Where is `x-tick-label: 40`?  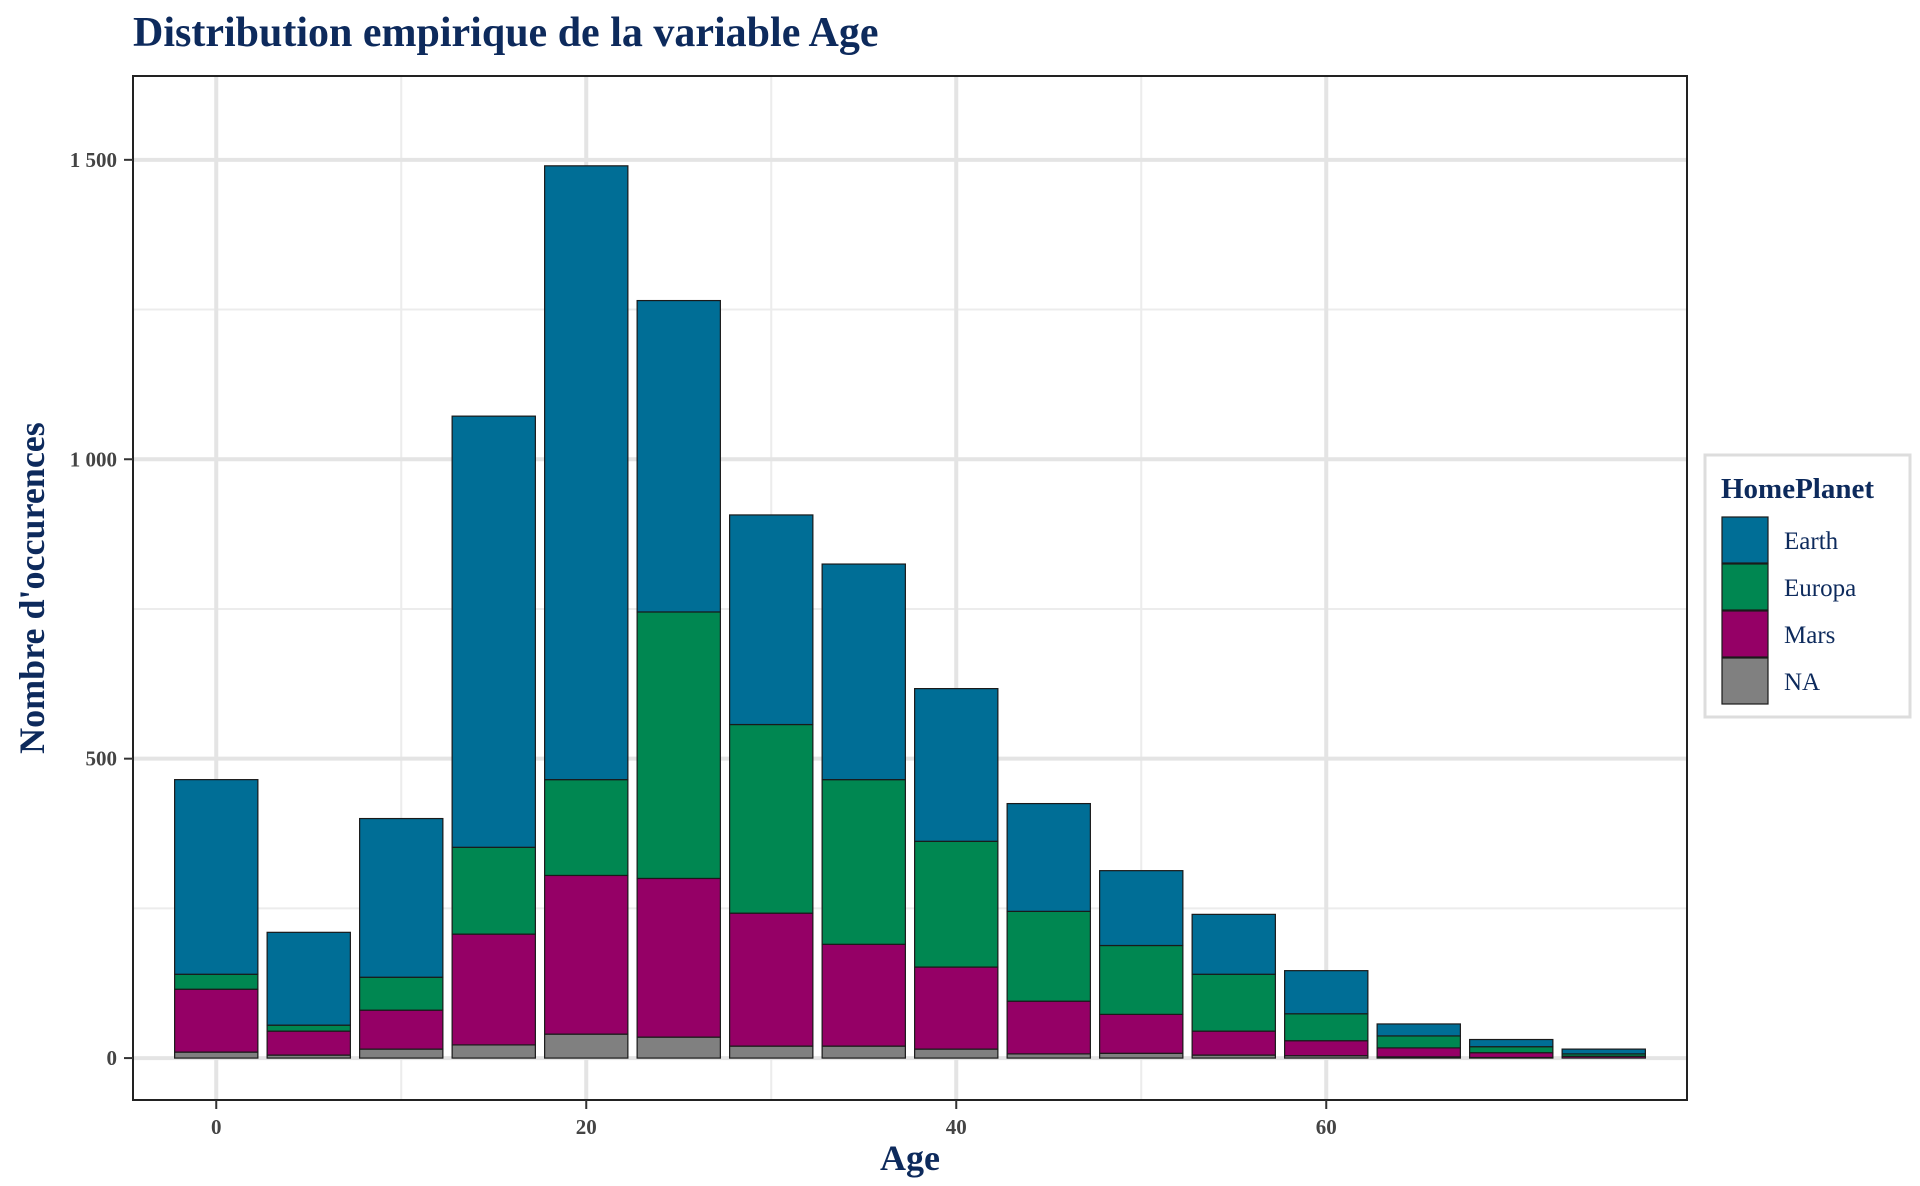
x-tick-label: 40 is located at coordinates (956, 1127).